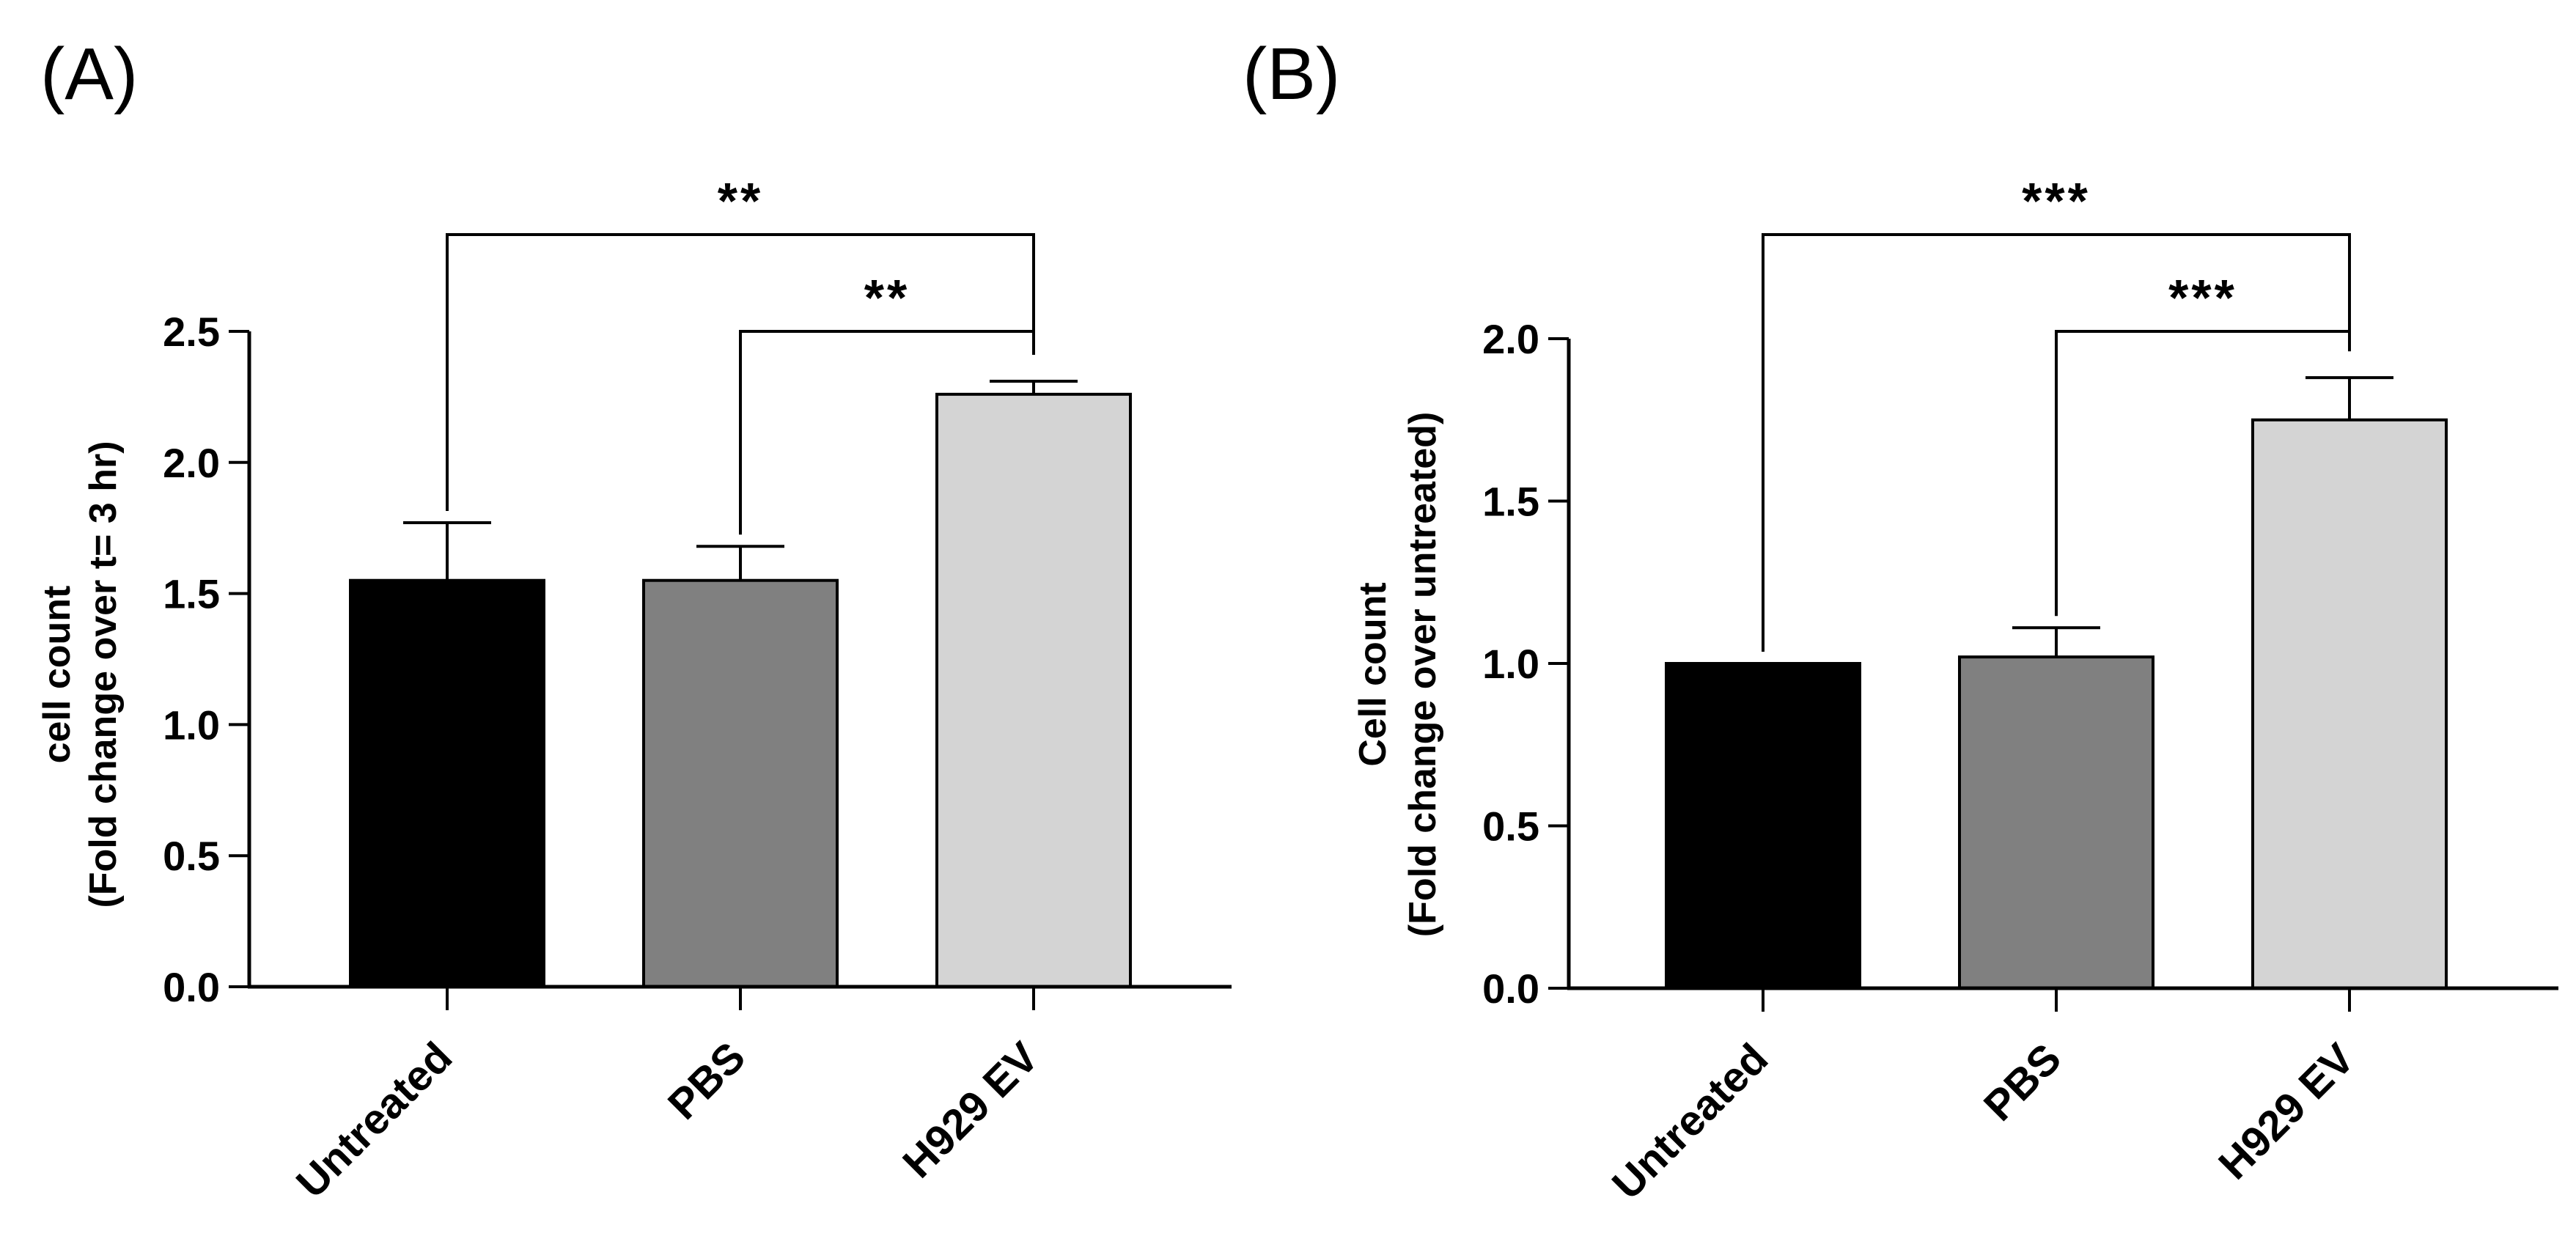 The height and width of the screenshot is (1258, 2576). What do you see at coordinates (1423, 675) in the screenshot?
I see `y-axis-label: (Fold change over untreated)` at bounding box center [1423, 675].